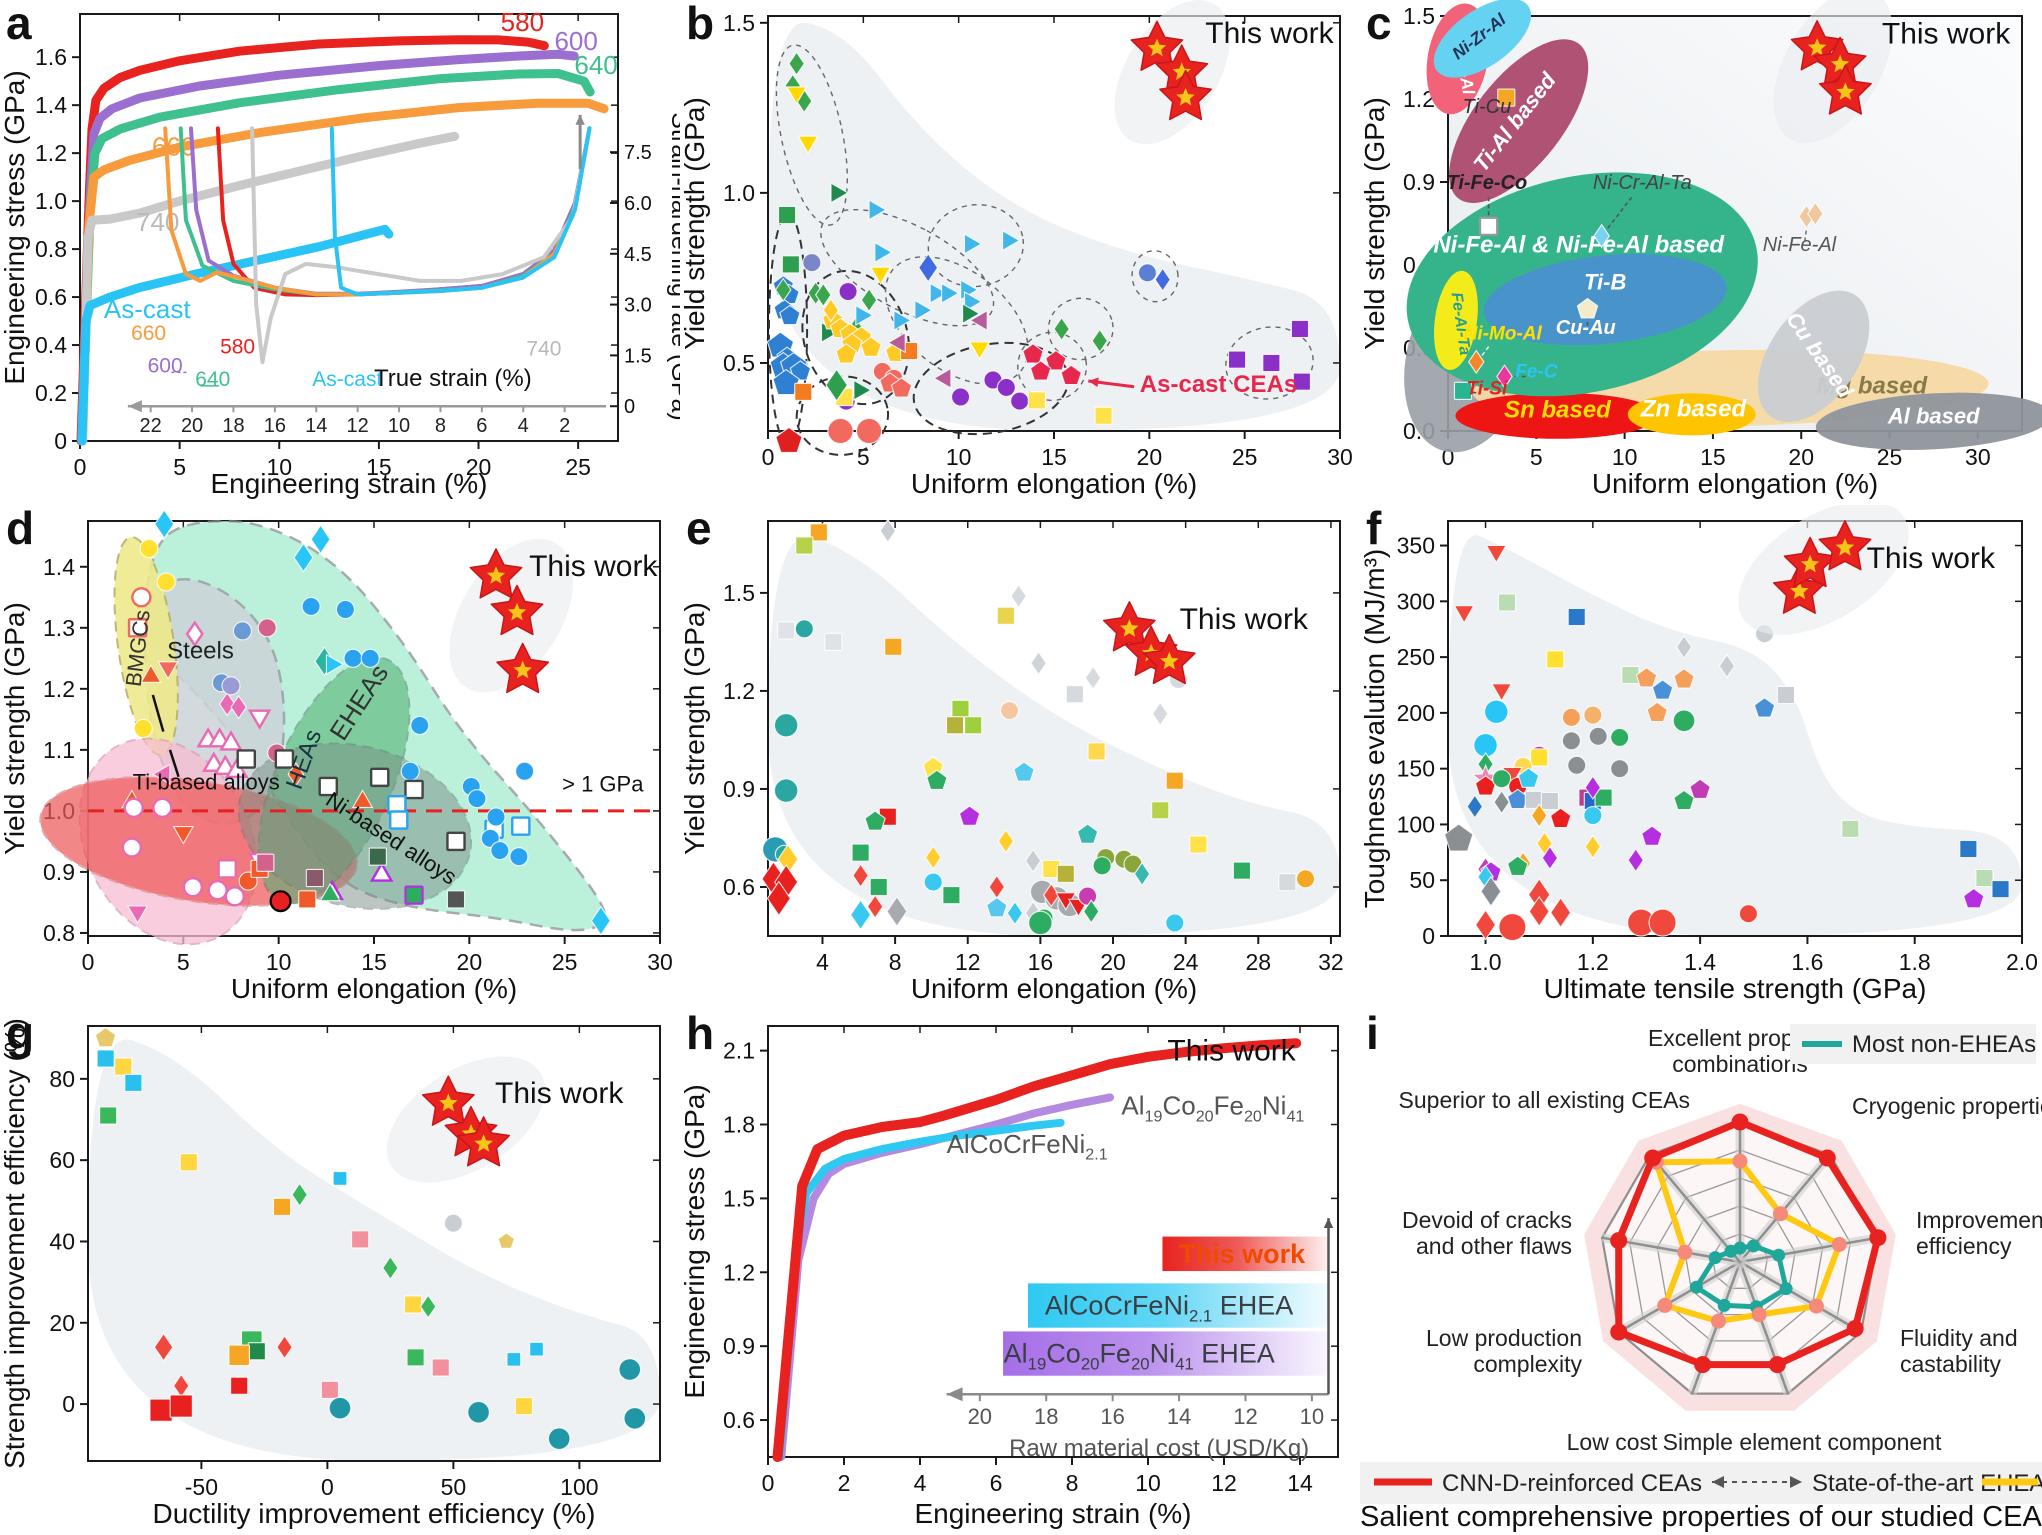  Describe the element at coordinates (1244, 619) in the screenshot. I see `this-work-label: This work` at that location.